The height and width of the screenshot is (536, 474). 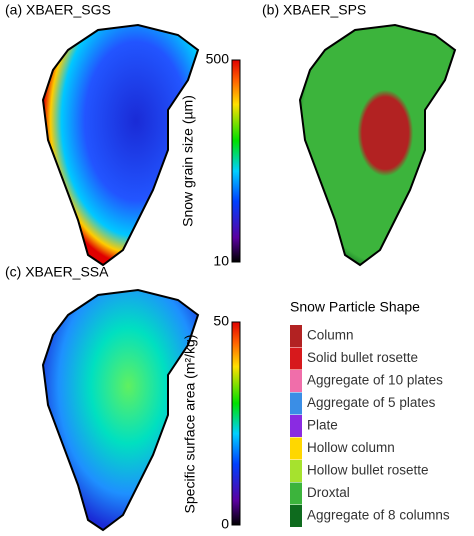 I want to click on legend-label: Droxtal, so click(x=328, y=492).